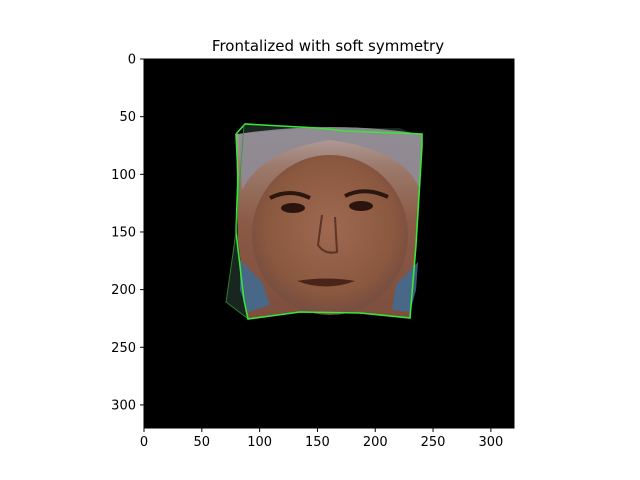 This screenshot has width=640, height=480. I want to click on y-tick-label: 50, so click(127, 117).